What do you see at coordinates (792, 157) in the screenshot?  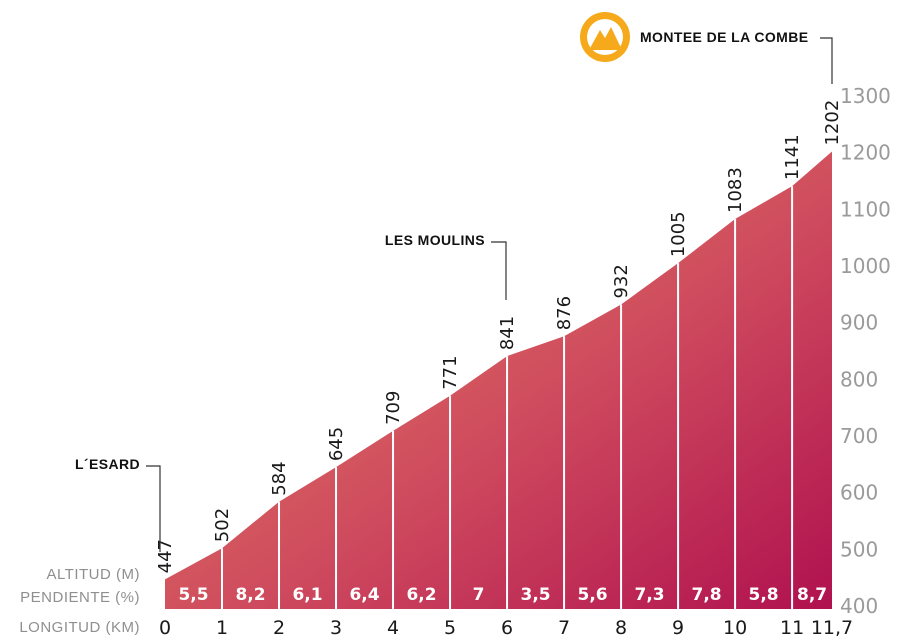 I see `altitude-label: 1141` at bounding box center [792, 157].